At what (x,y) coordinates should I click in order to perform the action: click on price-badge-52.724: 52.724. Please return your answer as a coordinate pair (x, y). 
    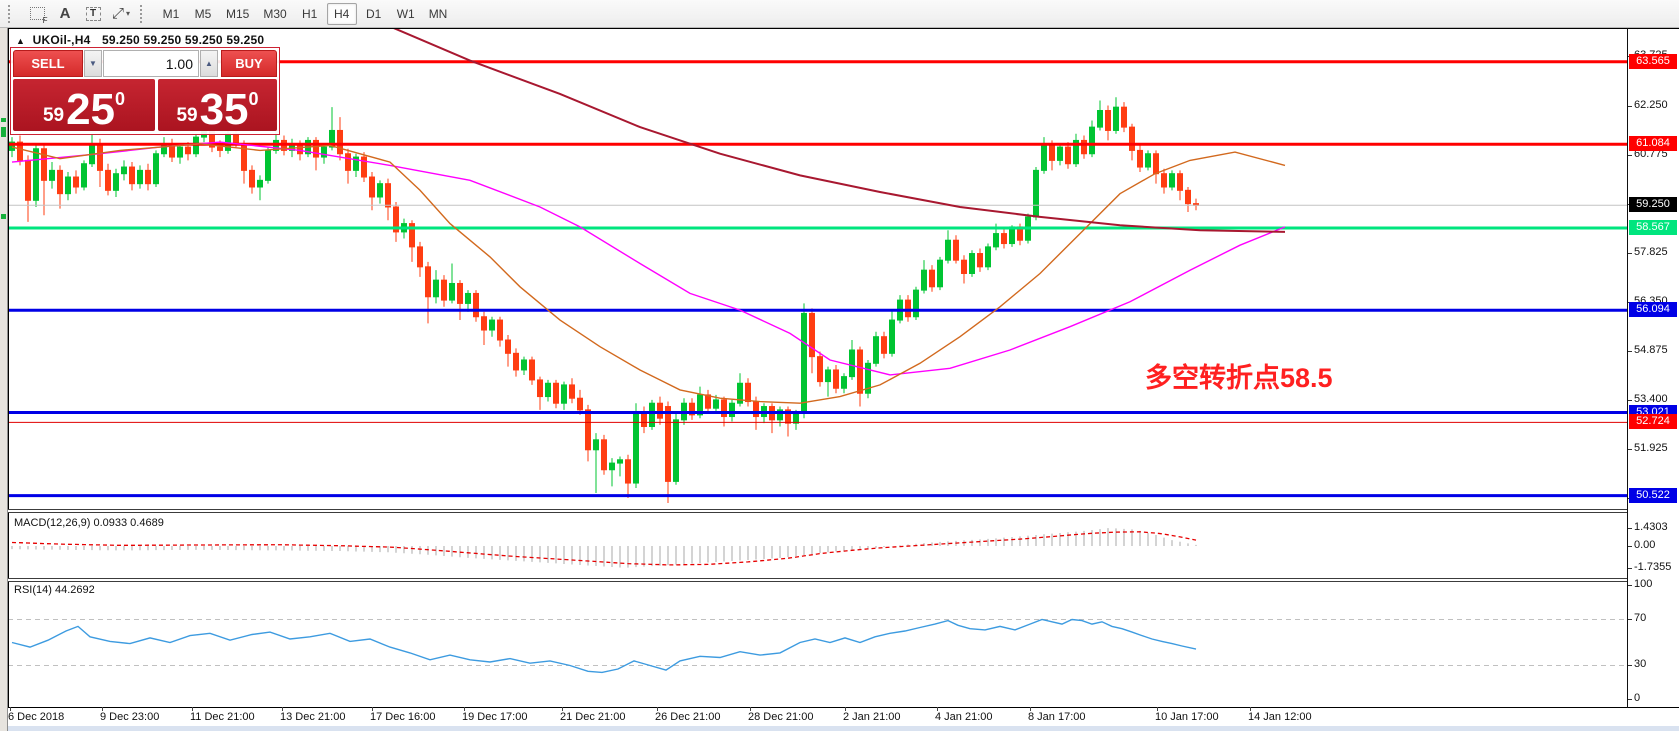
    Looking at the image, I should click on (1653, 421).